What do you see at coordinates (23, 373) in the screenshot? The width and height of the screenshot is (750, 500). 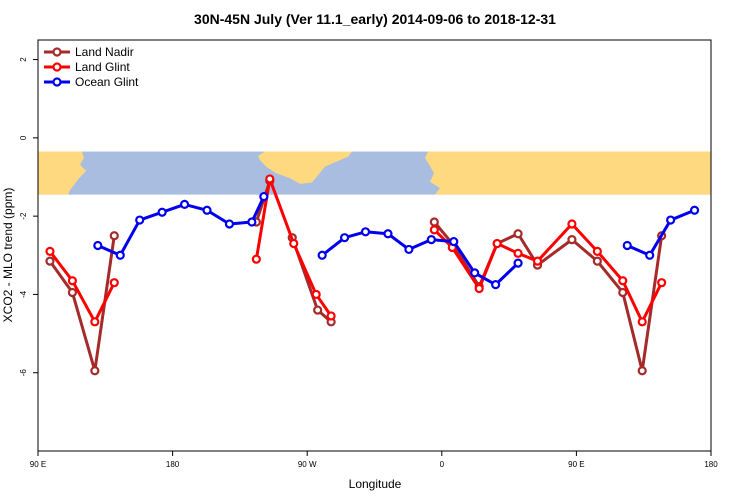 I see `y-tick-label: -6` at bounding box center [23, 373].